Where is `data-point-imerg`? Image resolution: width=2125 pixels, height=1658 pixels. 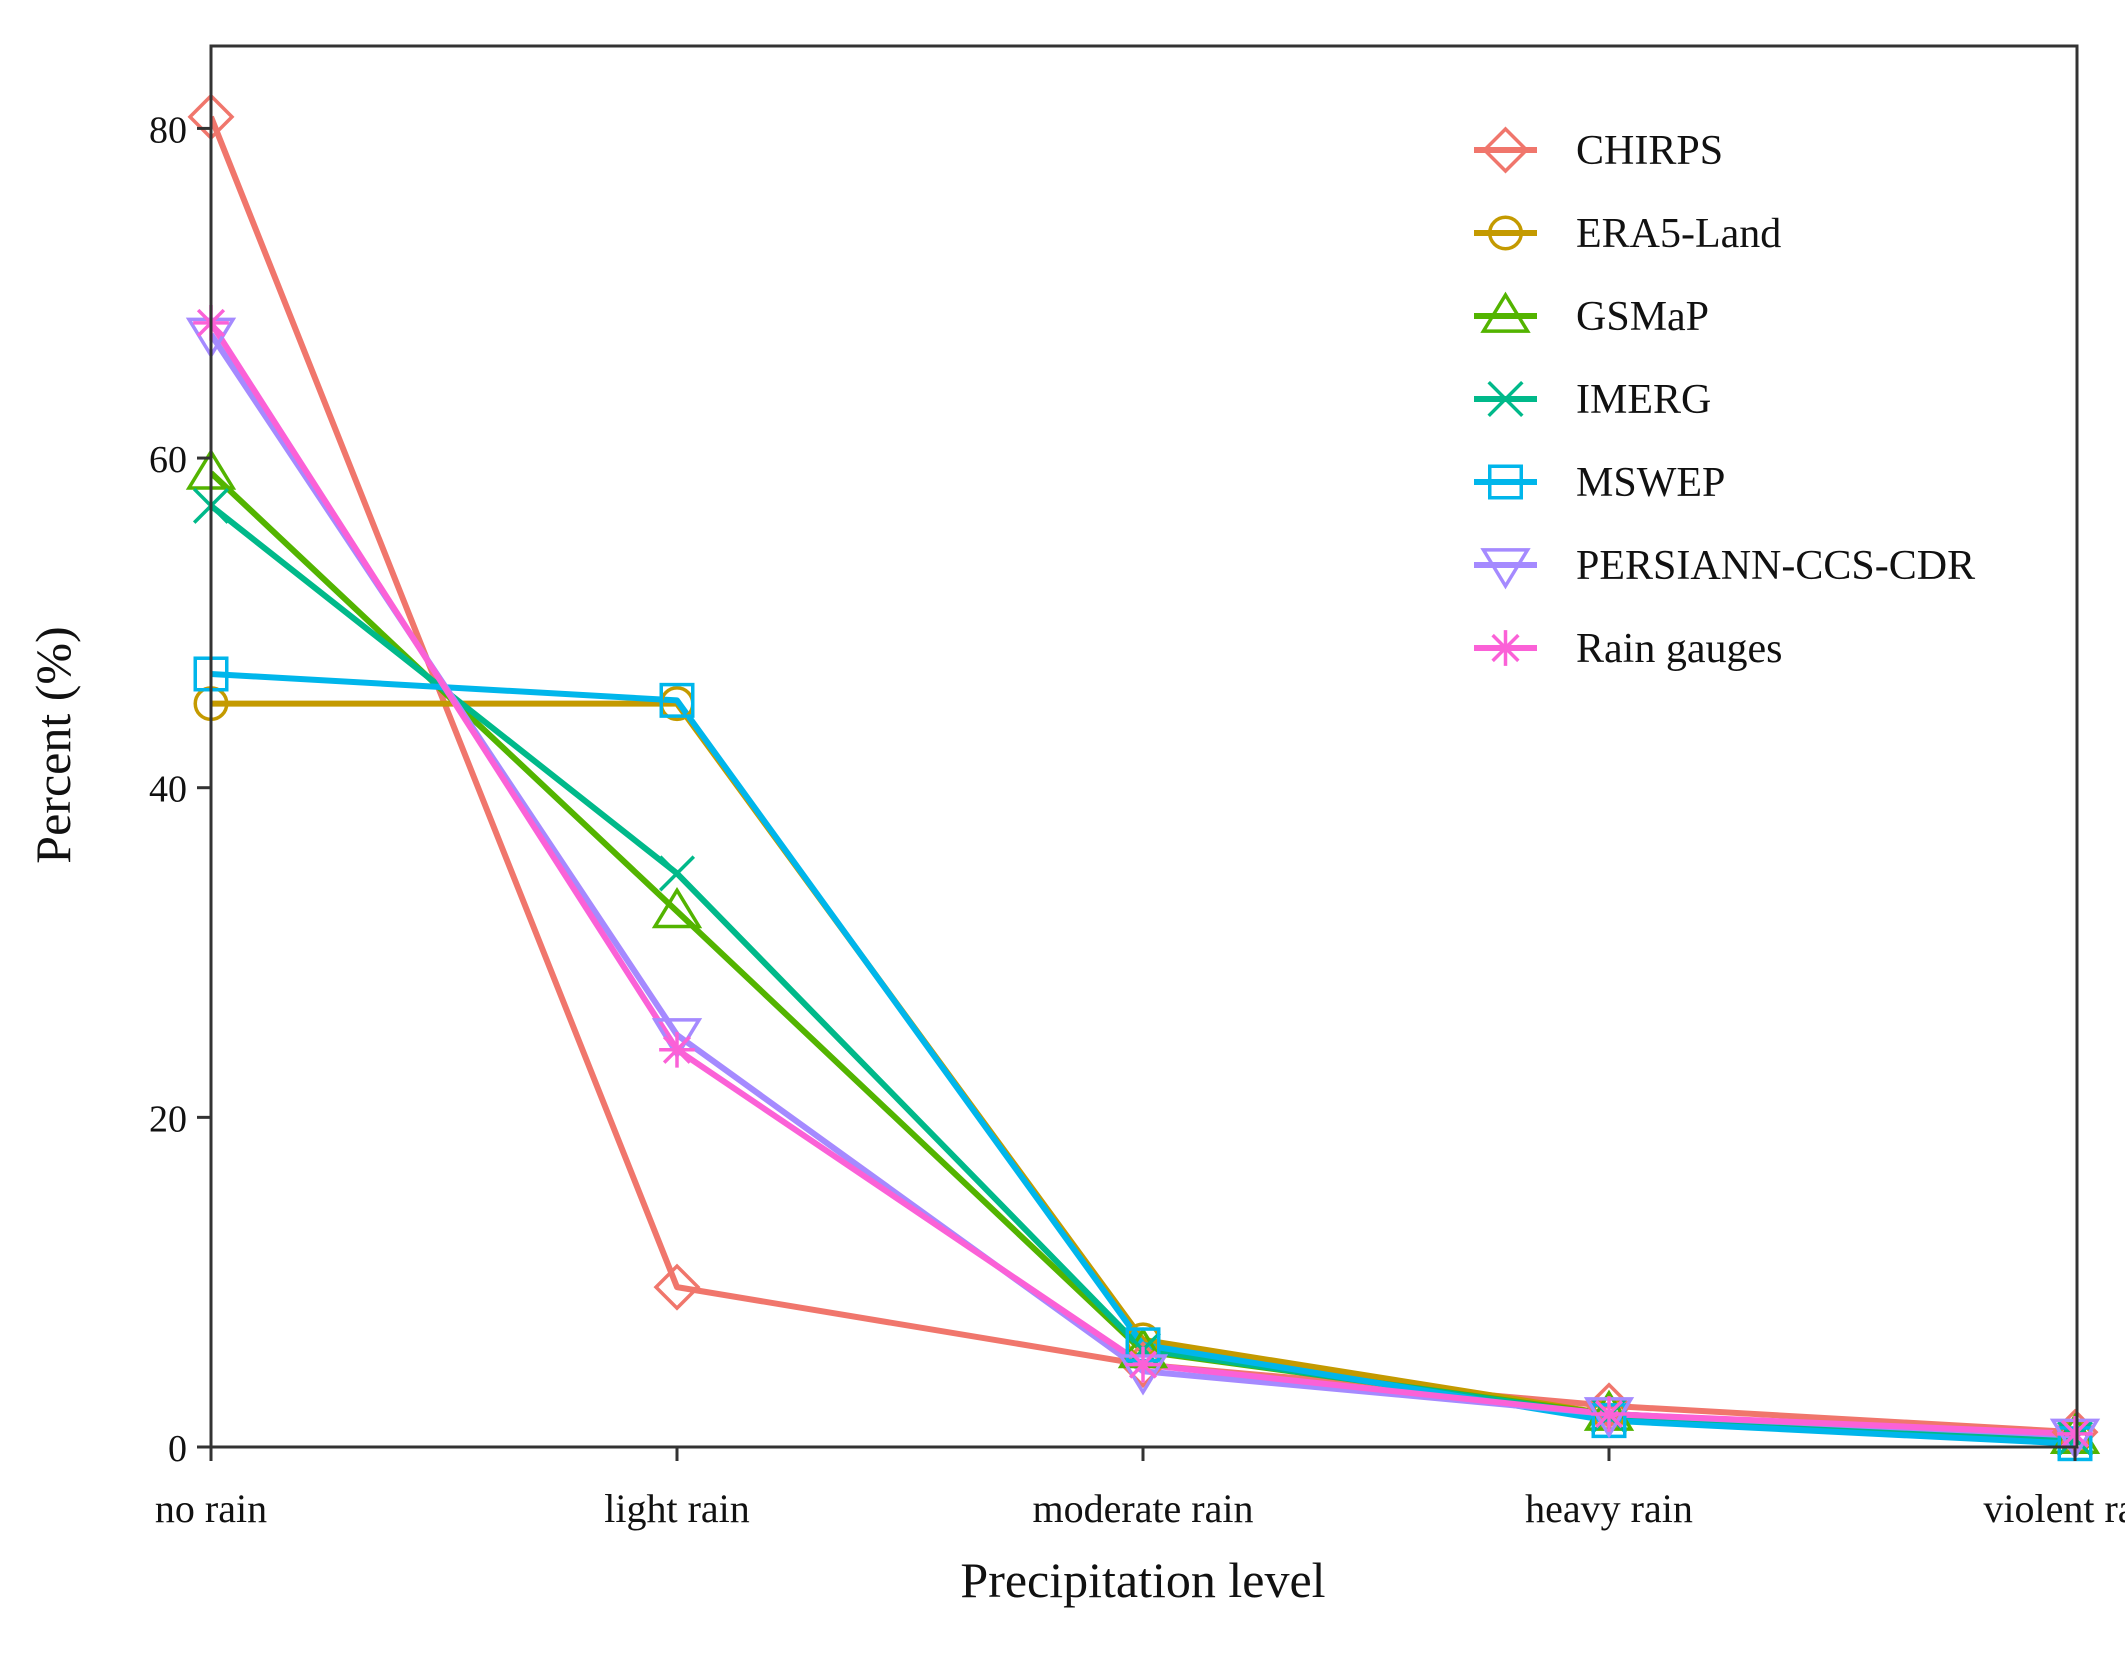
data-point-imerg is located at coordinates (677, 873).